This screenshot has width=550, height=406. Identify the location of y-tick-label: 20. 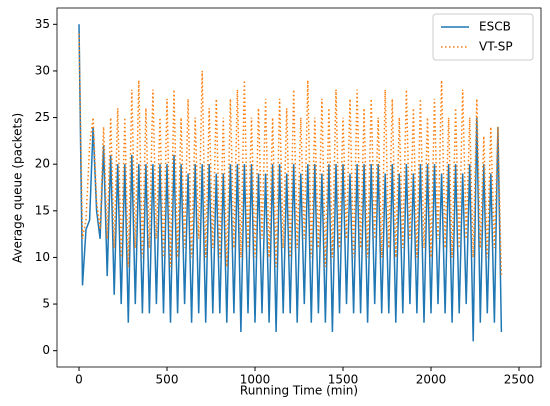
(42, 164).